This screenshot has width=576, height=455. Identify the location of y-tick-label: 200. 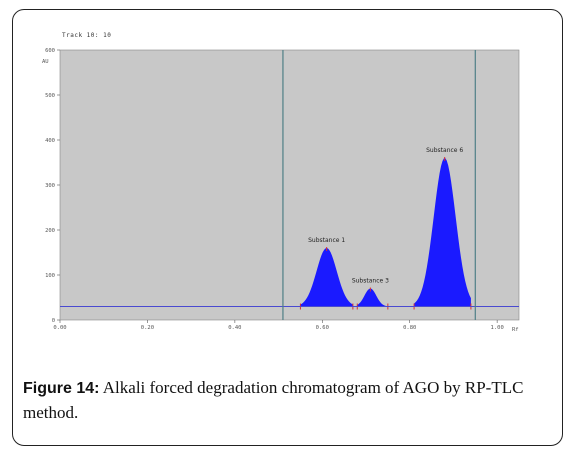
(50, 231).